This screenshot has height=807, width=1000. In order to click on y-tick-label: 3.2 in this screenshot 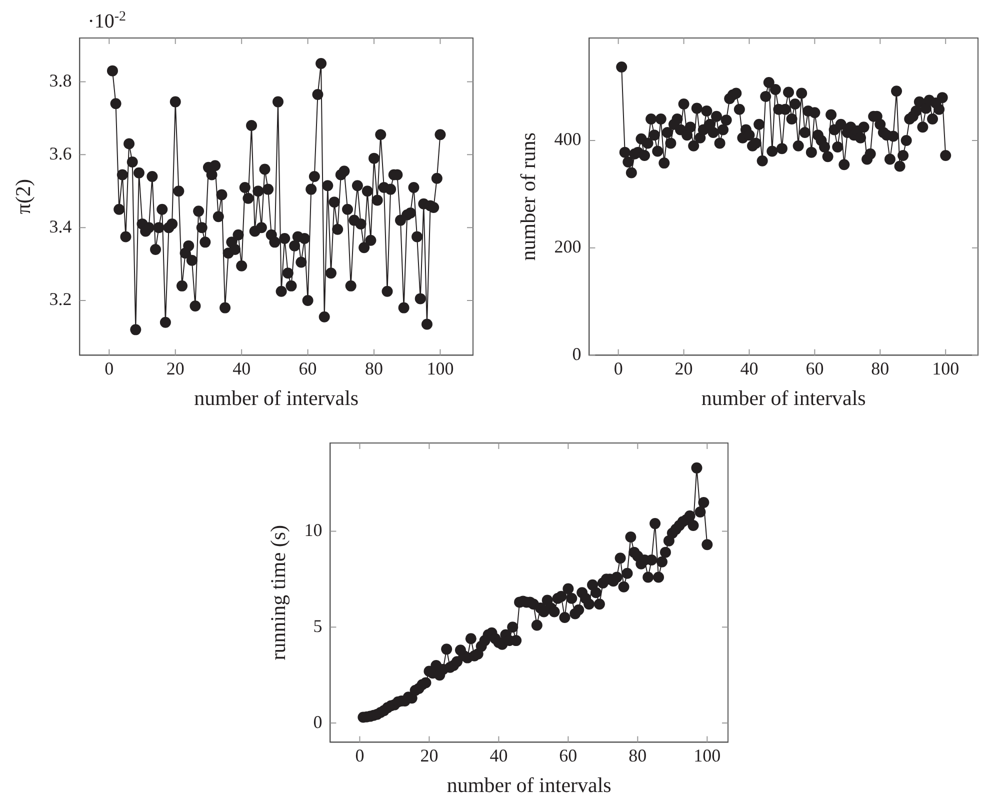, I will do `click(60, 299)`.